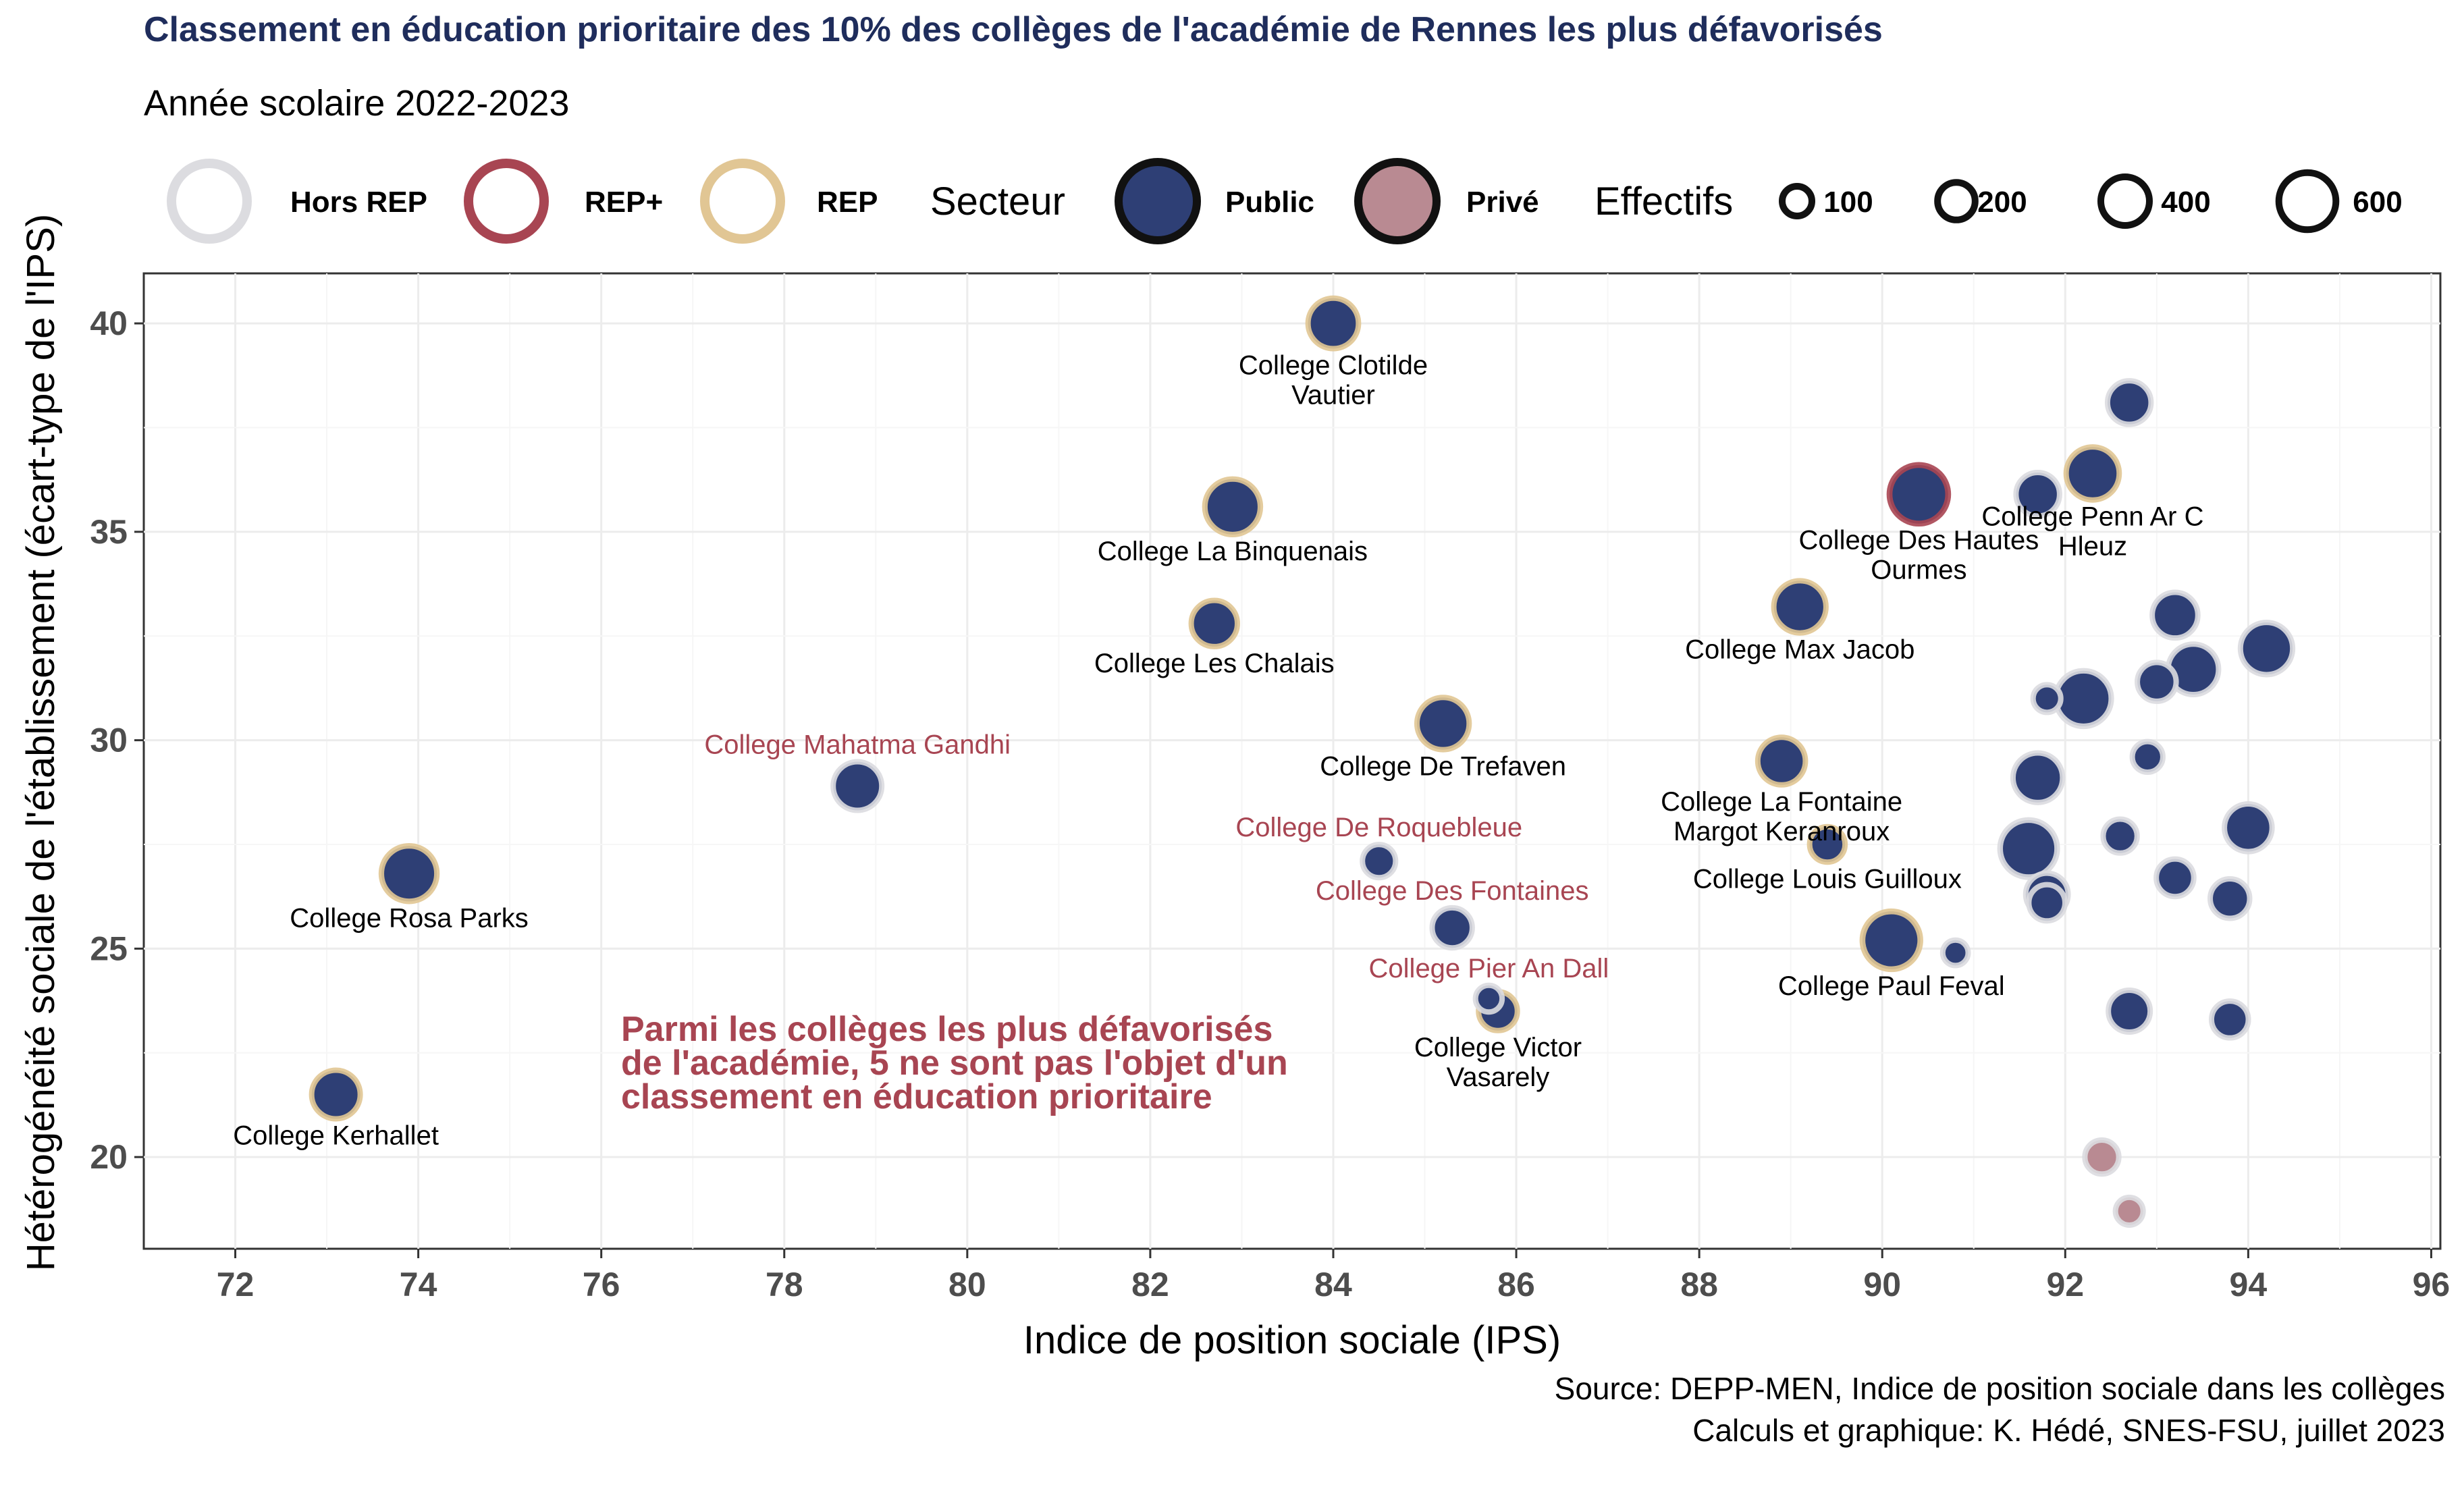  What do you see at coordinates (1781, 831) in the screenshot?
I see `point-label: Margot Keranroux` at bounding box center [1781, 831].